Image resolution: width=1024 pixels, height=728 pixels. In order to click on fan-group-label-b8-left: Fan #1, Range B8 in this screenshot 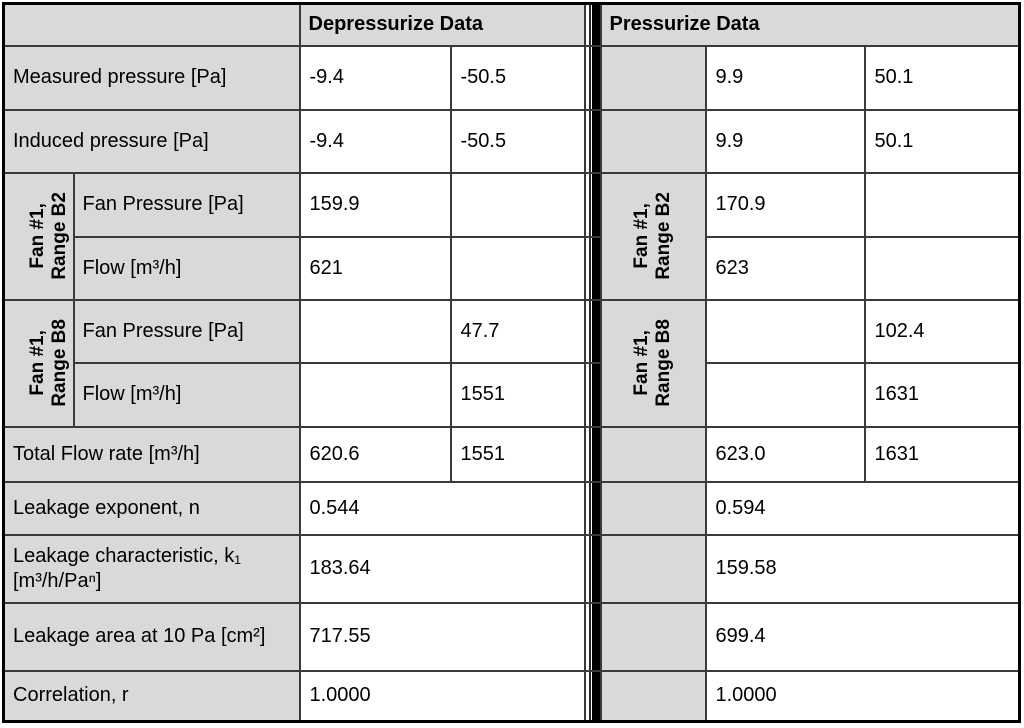, I will do `click(38, 363)`.